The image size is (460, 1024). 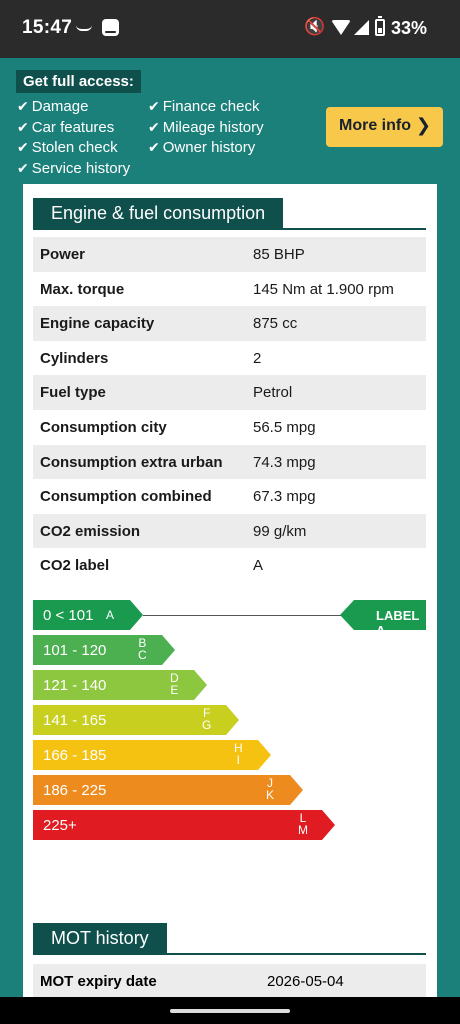 I want to click on feature-item: ✔ Stolen check, so click(x=67, y=147).